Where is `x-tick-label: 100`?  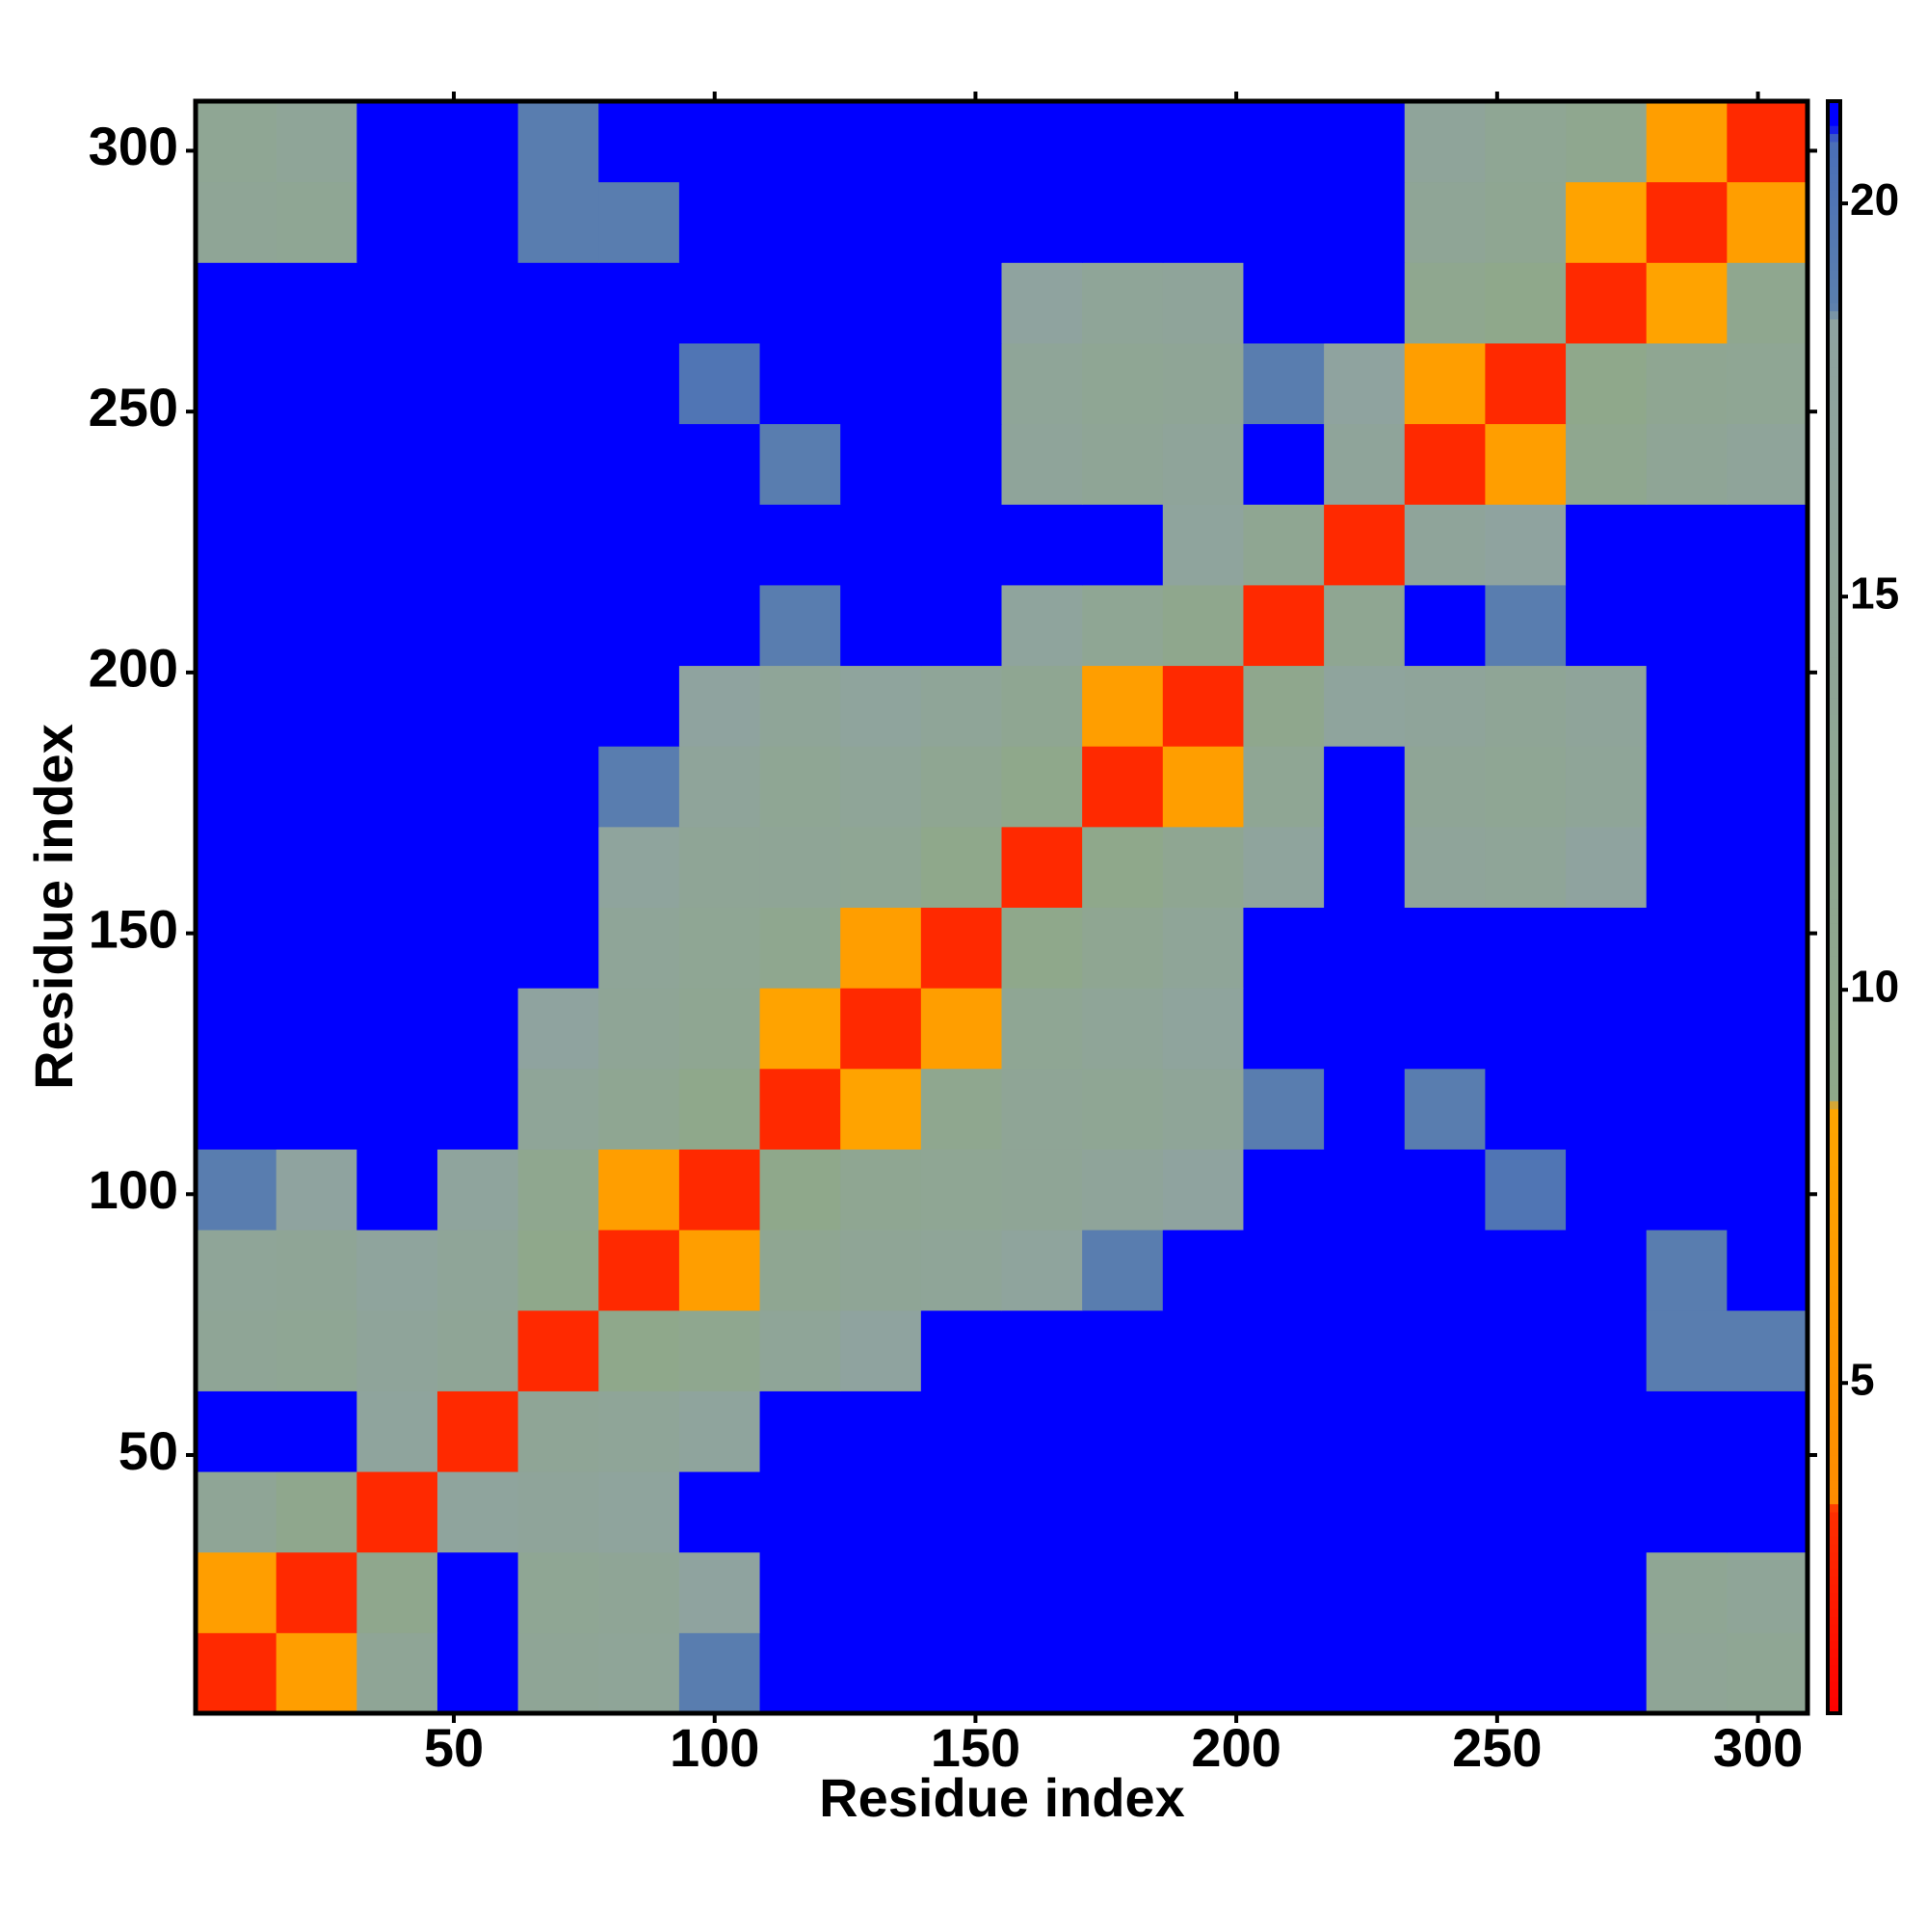
x-tick-label: 100 is located at coordinates (715, 1747).